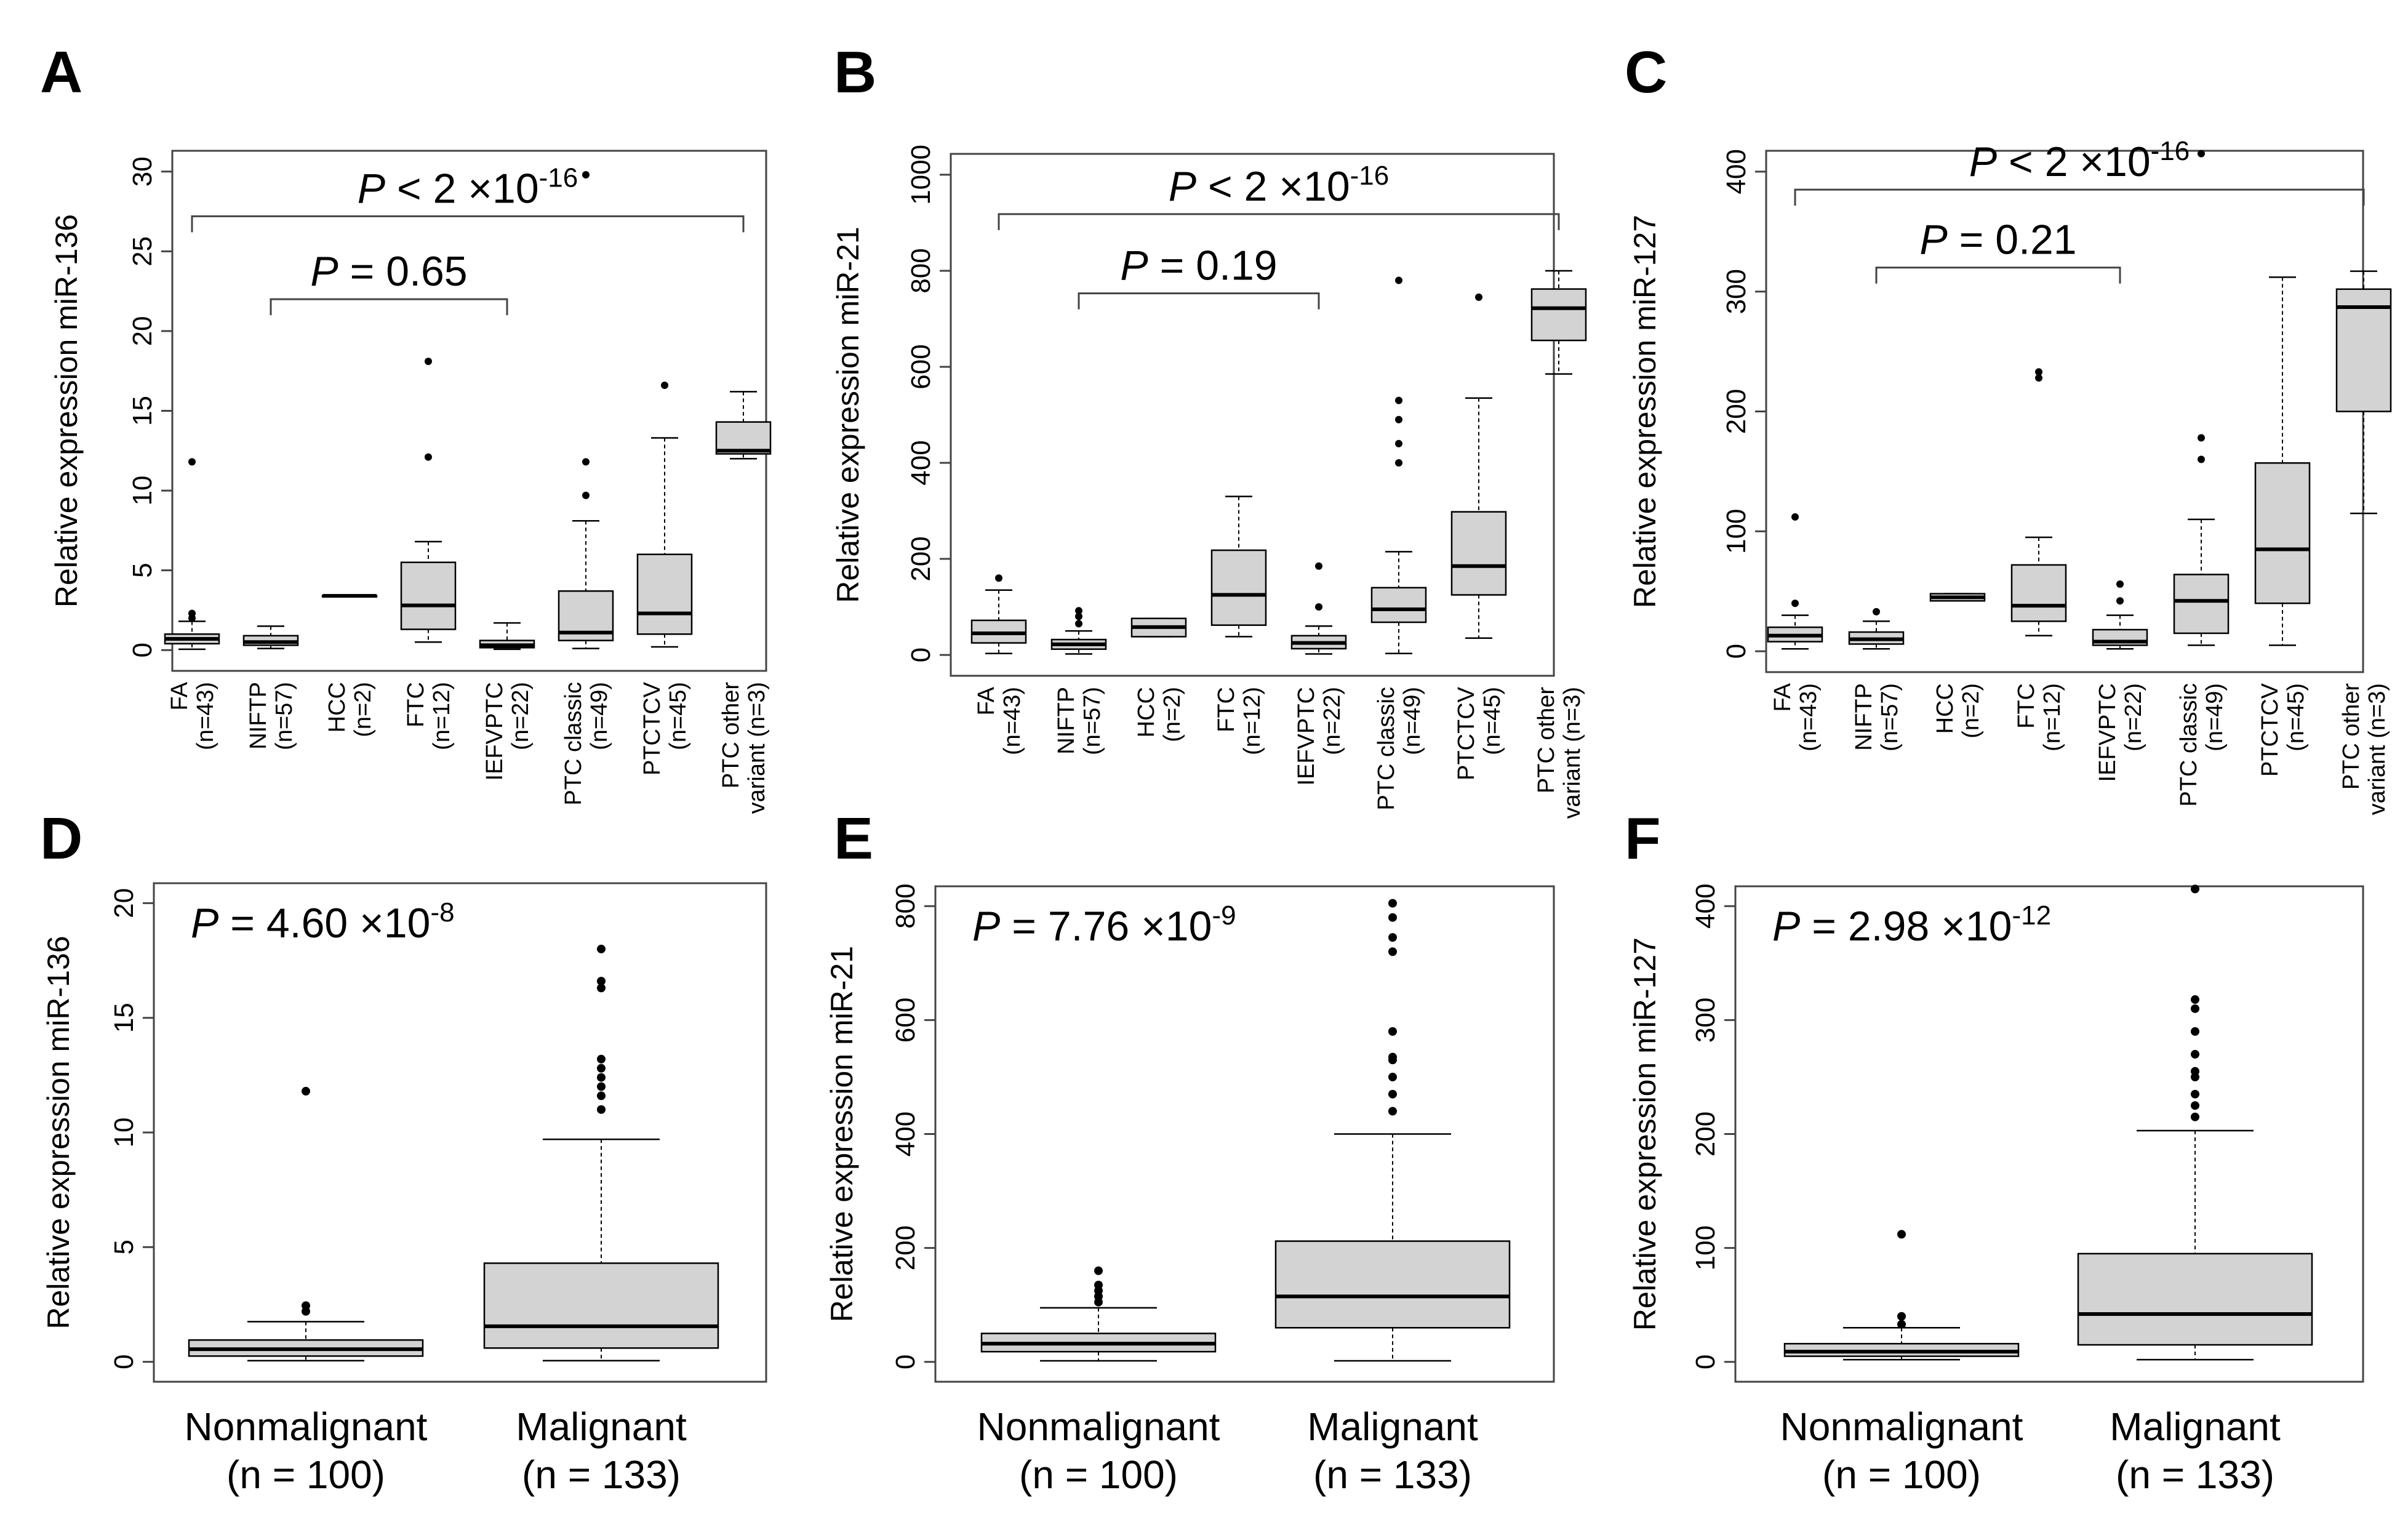 This screenshot has height=1527, width=2408. I want to click on y-tick-label: 600, so click(905, 1020).